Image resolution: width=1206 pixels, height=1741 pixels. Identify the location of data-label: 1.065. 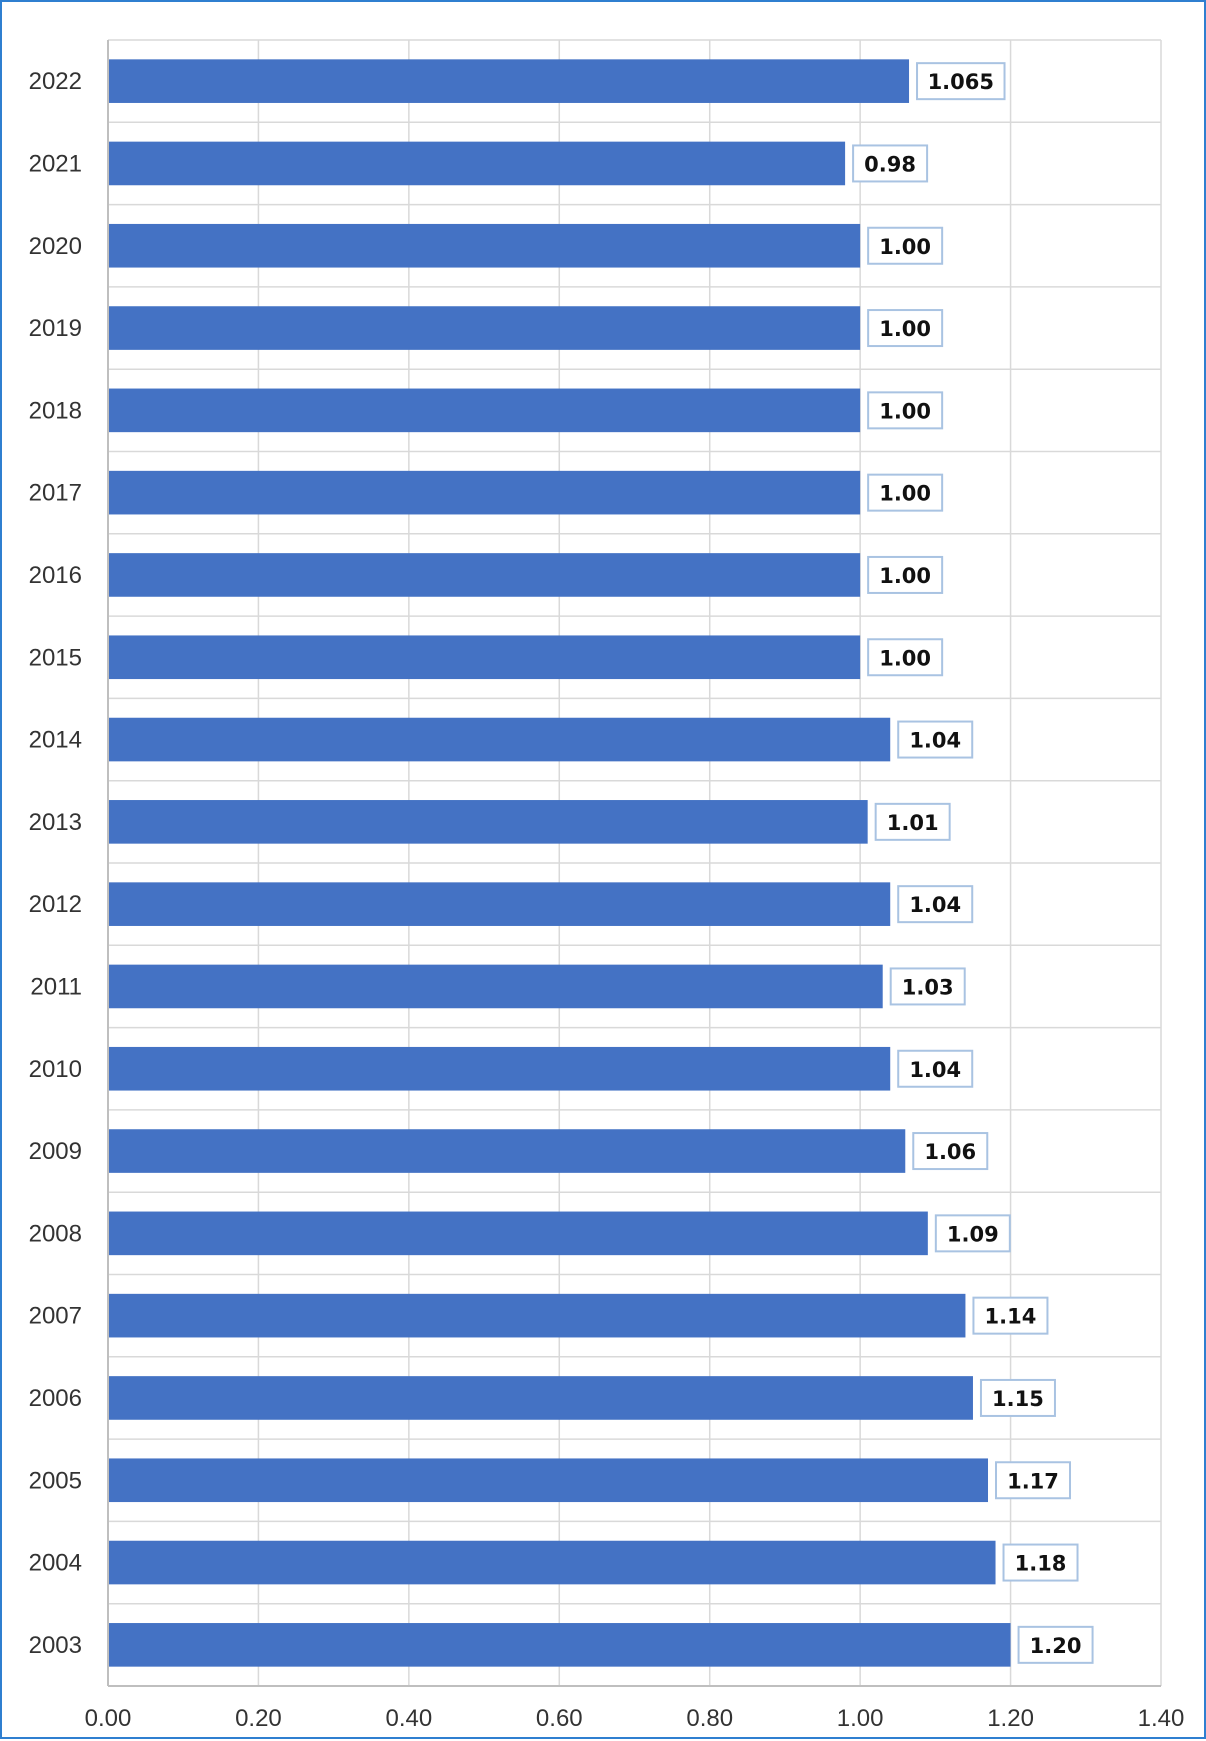
(961, 82).